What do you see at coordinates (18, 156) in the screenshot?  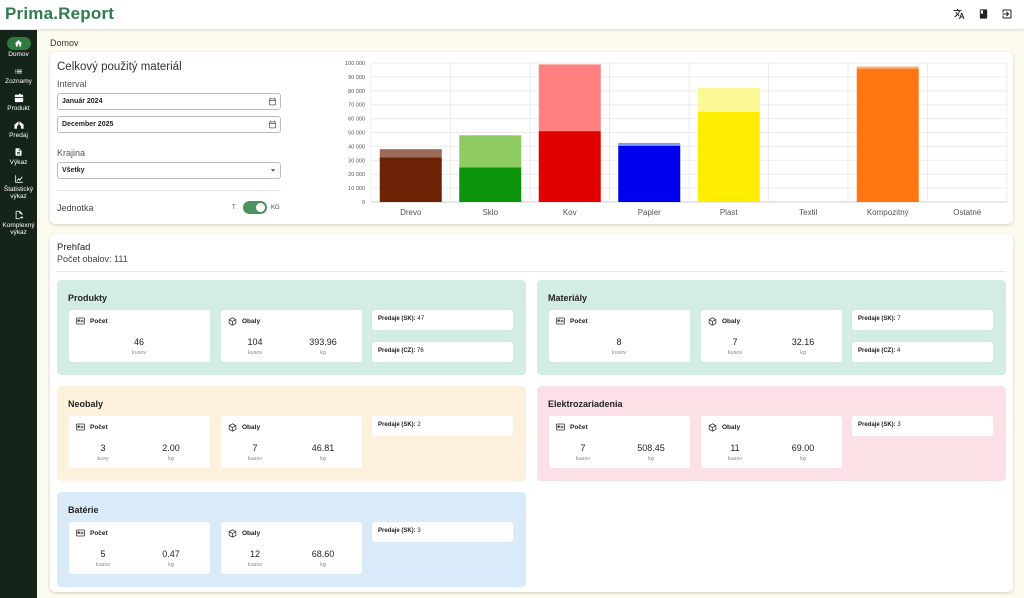 I see `sidebar-item-report: Výkaz` at bounding box center [18, 156].